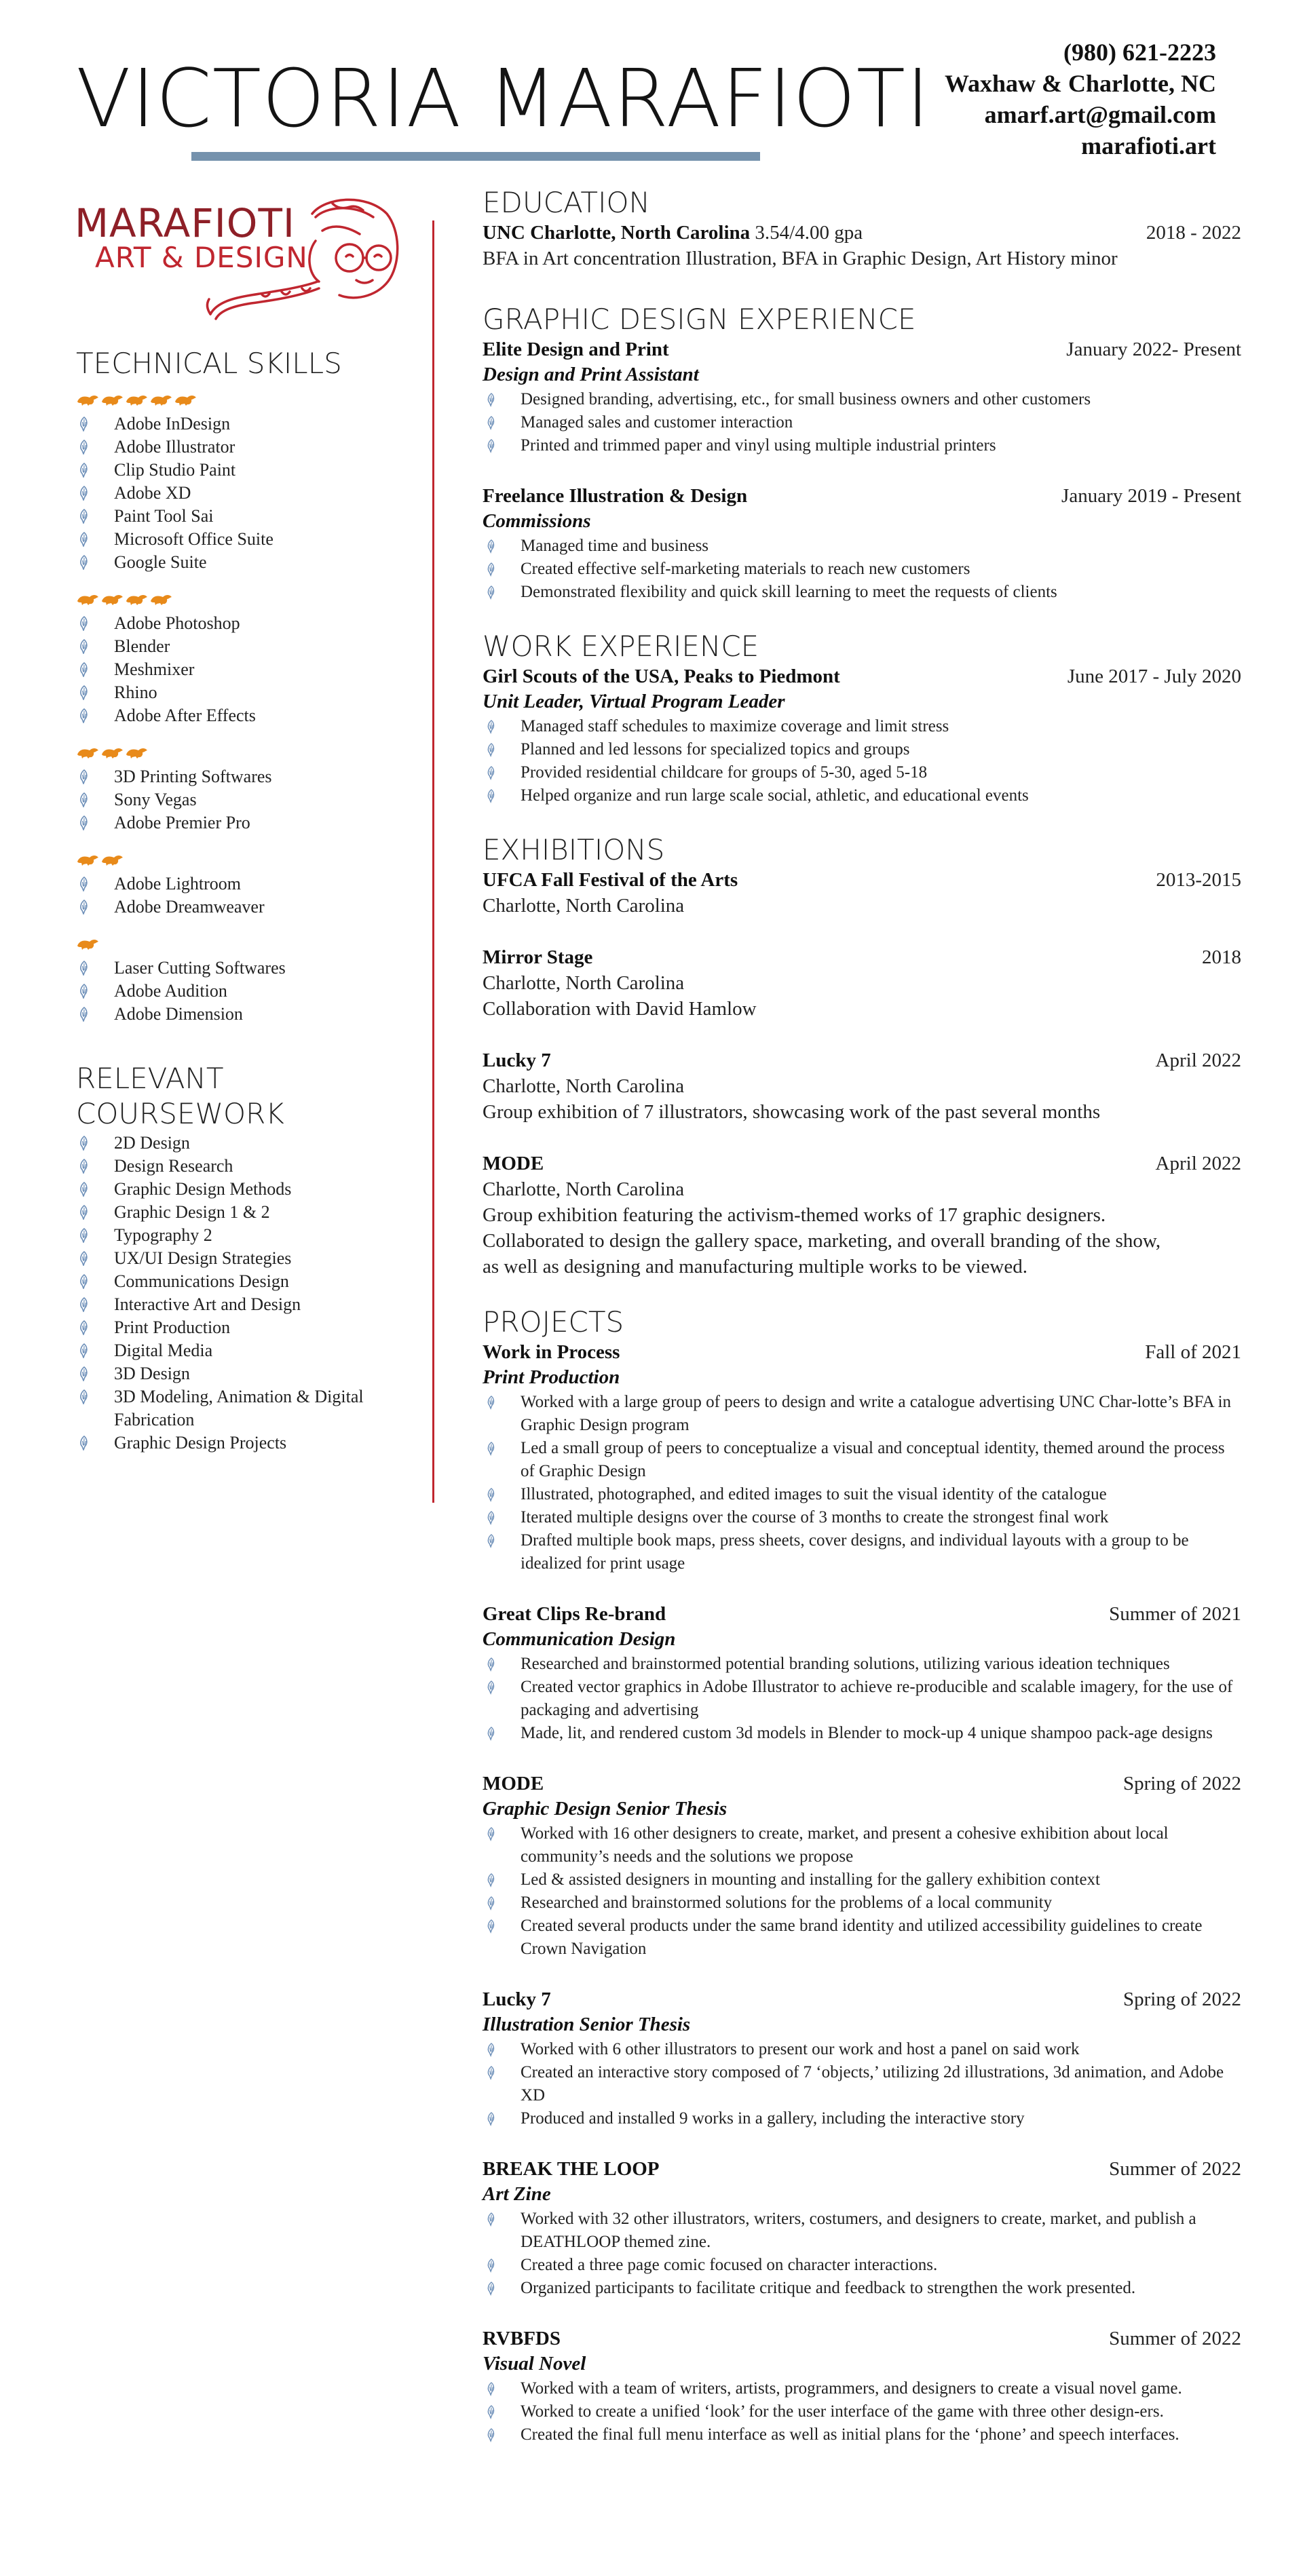 The width and height of the screenshot is (1303, 2576). I want to click on logo-line-1: MARAFIOTI, so click(185, 223).